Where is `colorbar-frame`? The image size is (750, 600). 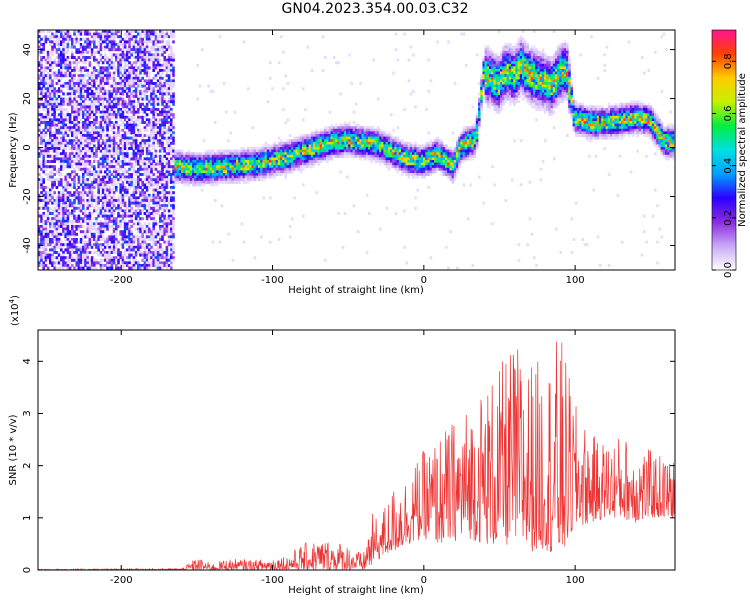
colorbar-frame is located at coordinates (724, 150).